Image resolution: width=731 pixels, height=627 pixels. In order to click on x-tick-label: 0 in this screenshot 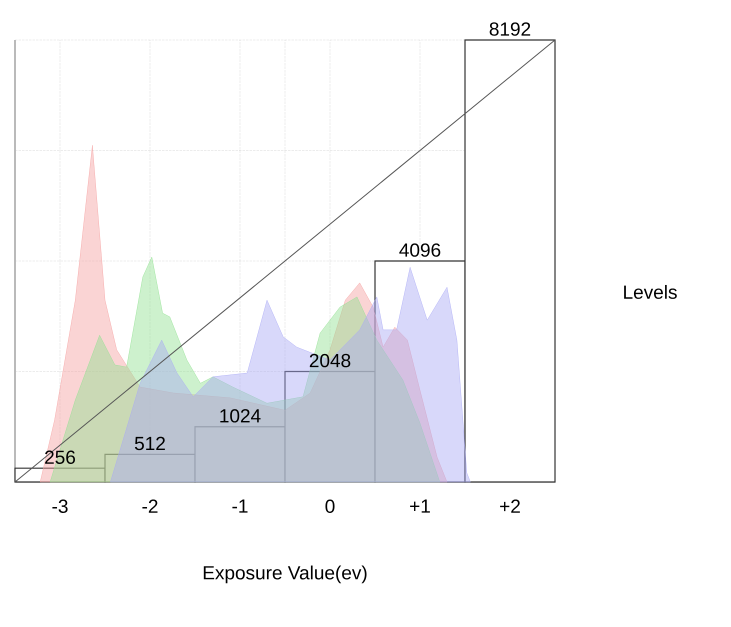, I will do `click(330, 506)`.